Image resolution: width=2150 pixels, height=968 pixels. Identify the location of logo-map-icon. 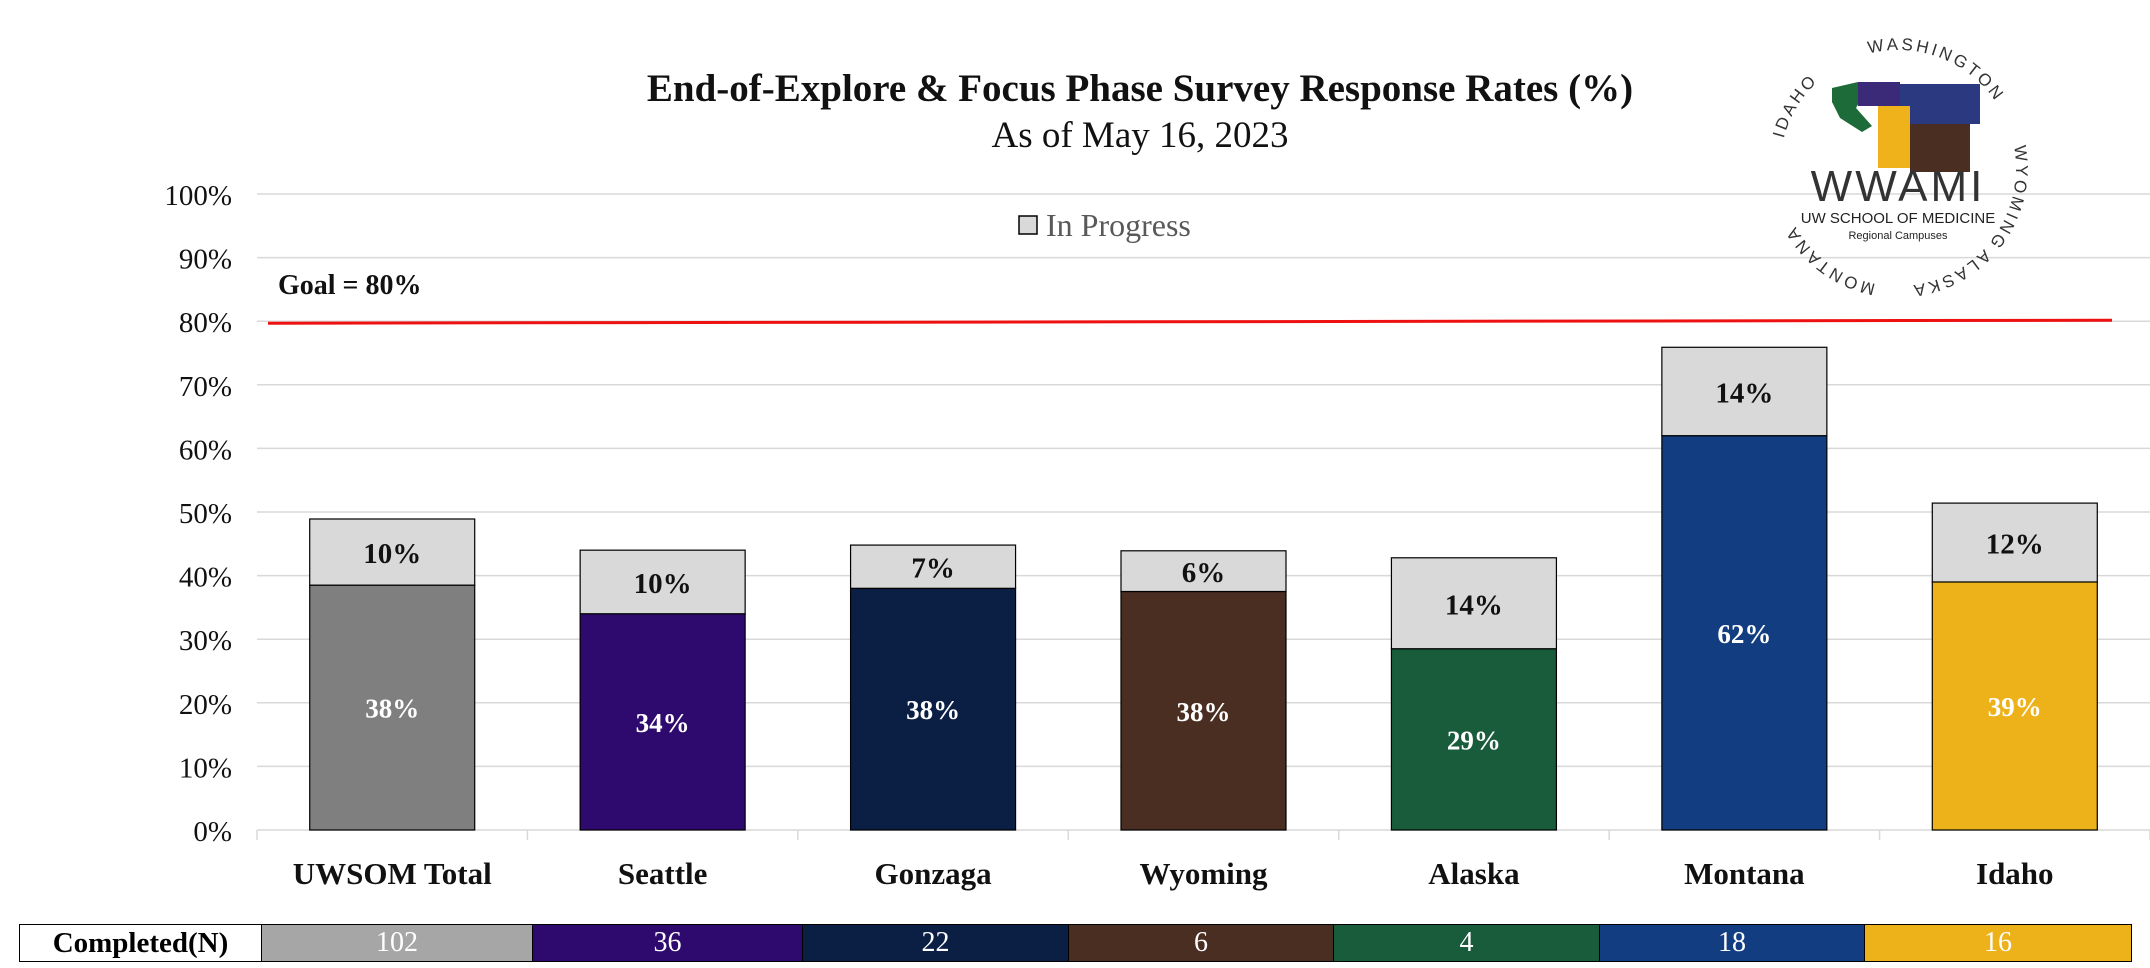
(1906, 127).